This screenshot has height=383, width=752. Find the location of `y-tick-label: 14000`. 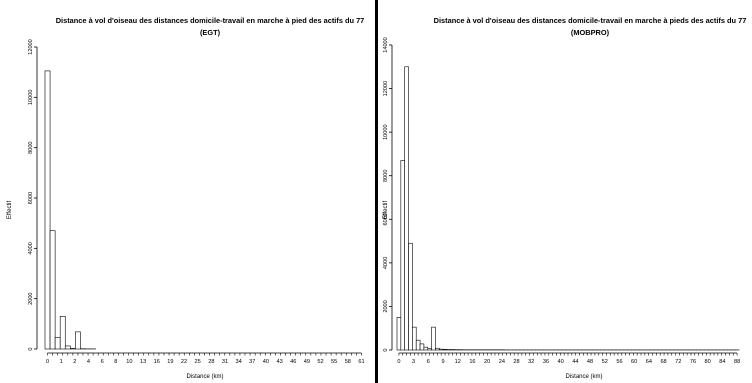

y-tick-label: 14000 is located at coordinates (386, 45).